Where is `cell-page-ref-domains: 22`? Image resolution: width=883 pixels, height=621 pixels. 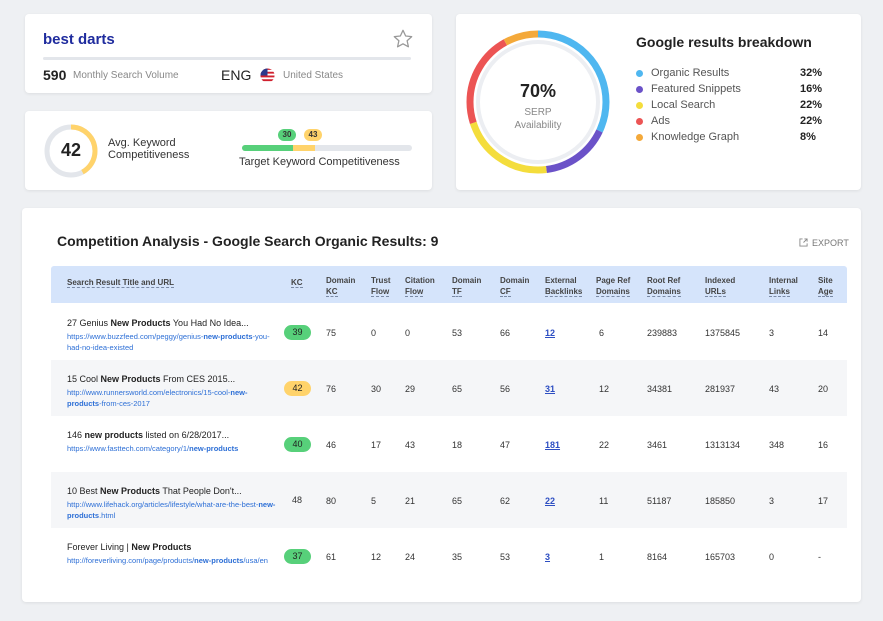
cell-page-ref-domains: 22 is located at coordinates (604, 445).